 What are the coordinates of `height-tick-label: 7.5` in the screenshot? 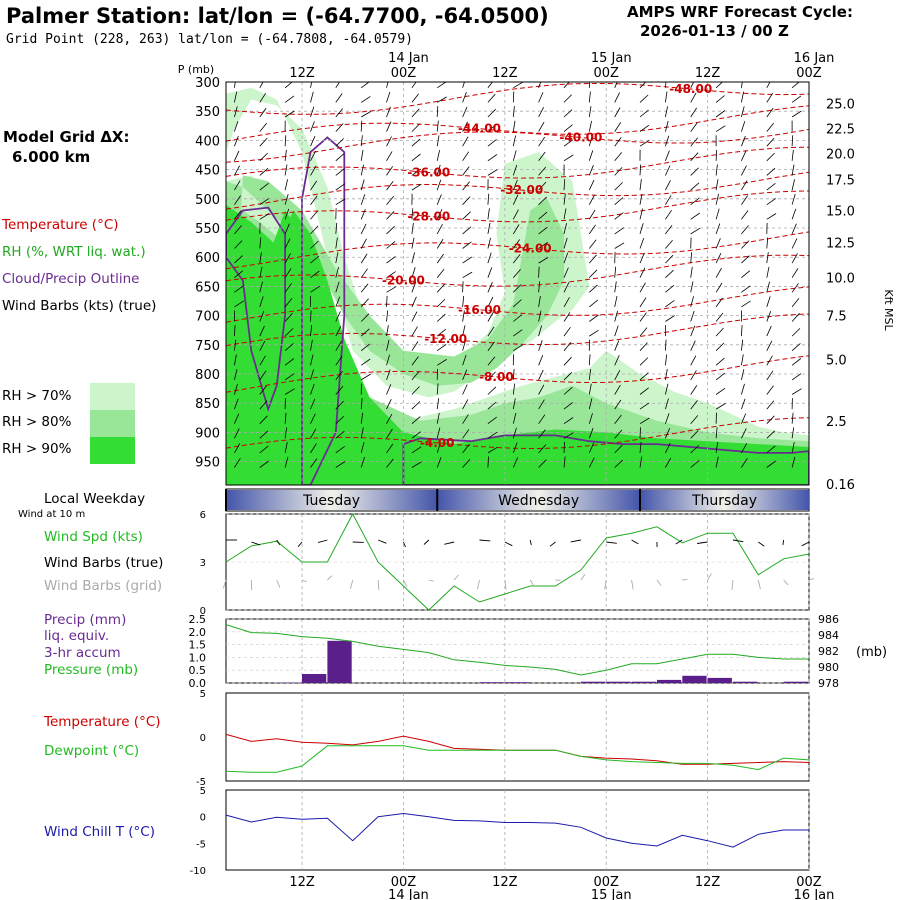 It's located at (836, 317).